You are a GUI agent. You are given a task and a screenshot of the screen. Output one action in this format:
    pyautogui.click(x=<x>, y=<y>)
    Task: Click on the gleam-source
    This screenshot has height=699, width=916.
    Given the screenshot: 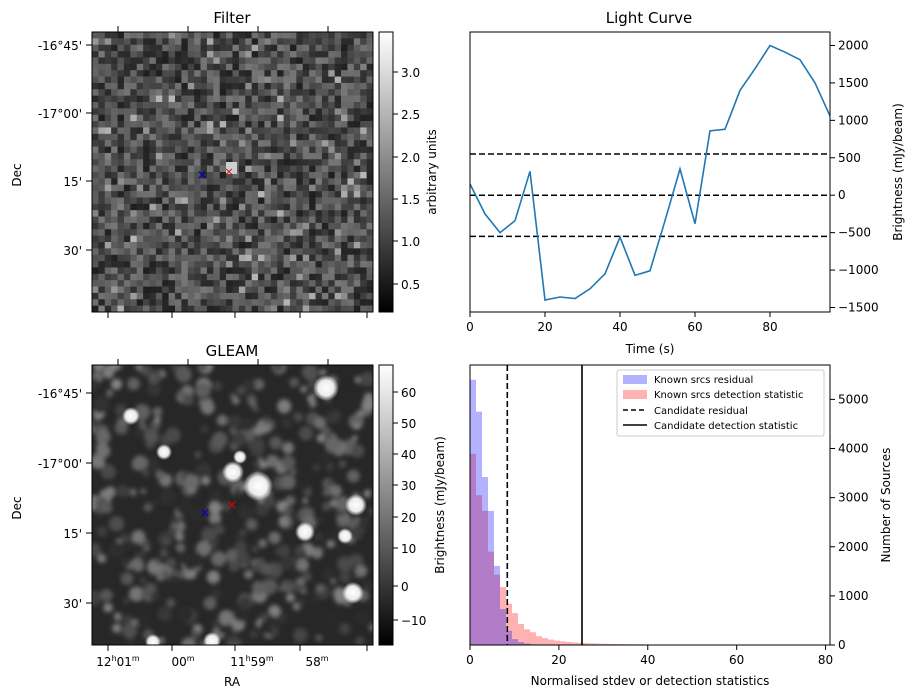 What is the action you would take?
    pyautogui.click(x=353, y=593)
    